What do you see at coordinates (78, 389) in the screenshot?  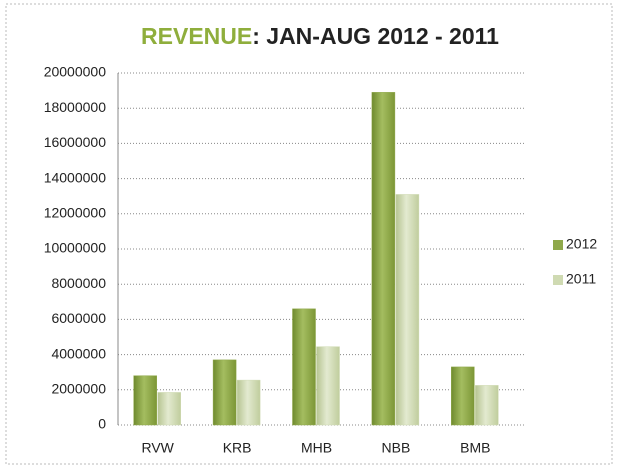 I see `y-tick-label: 2000000` at bounding box center [78, 389].